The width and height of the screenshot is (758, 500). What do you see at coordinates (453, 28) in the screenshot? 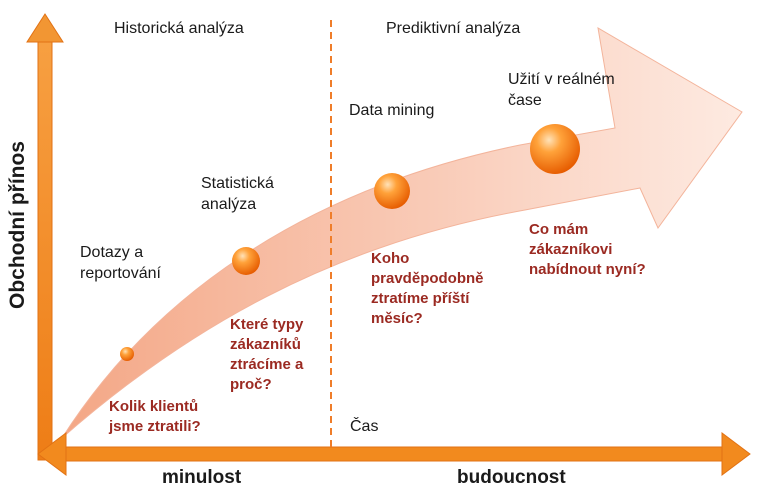
I see `header-predictive-analysis: Prediktivní analýza` at bounding box center [453, 28].